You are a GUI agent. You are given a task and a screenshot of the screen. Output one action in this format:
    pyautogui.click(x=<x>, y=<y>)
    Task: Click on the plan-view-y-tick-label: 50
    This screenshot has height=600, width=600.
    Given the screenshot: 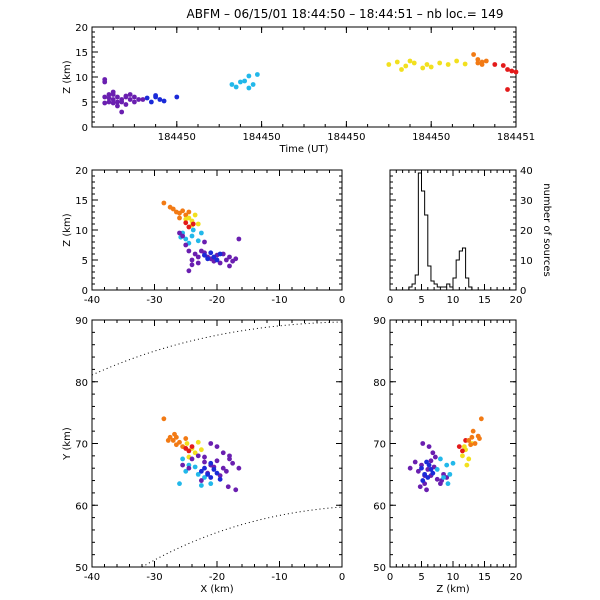 What is the action you would take?
    pyautogui.click(x=81, y=568)
    